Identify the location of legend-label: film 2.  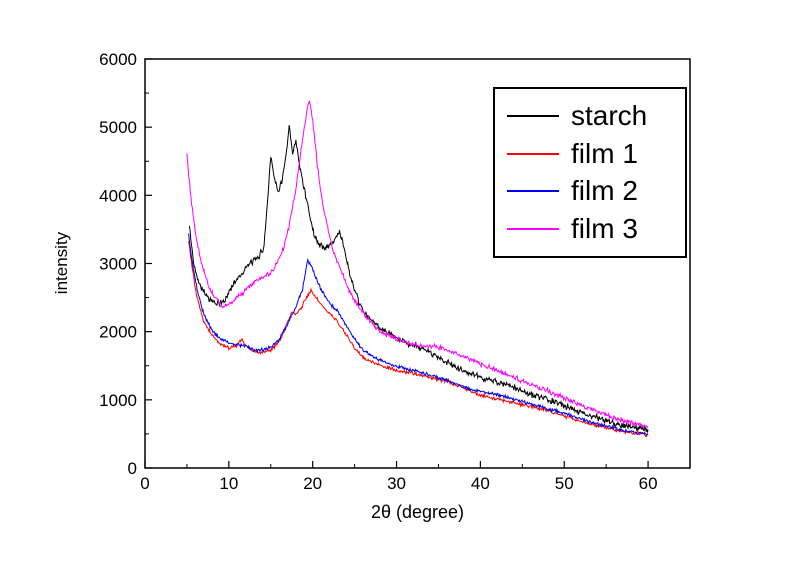
(604, 191).